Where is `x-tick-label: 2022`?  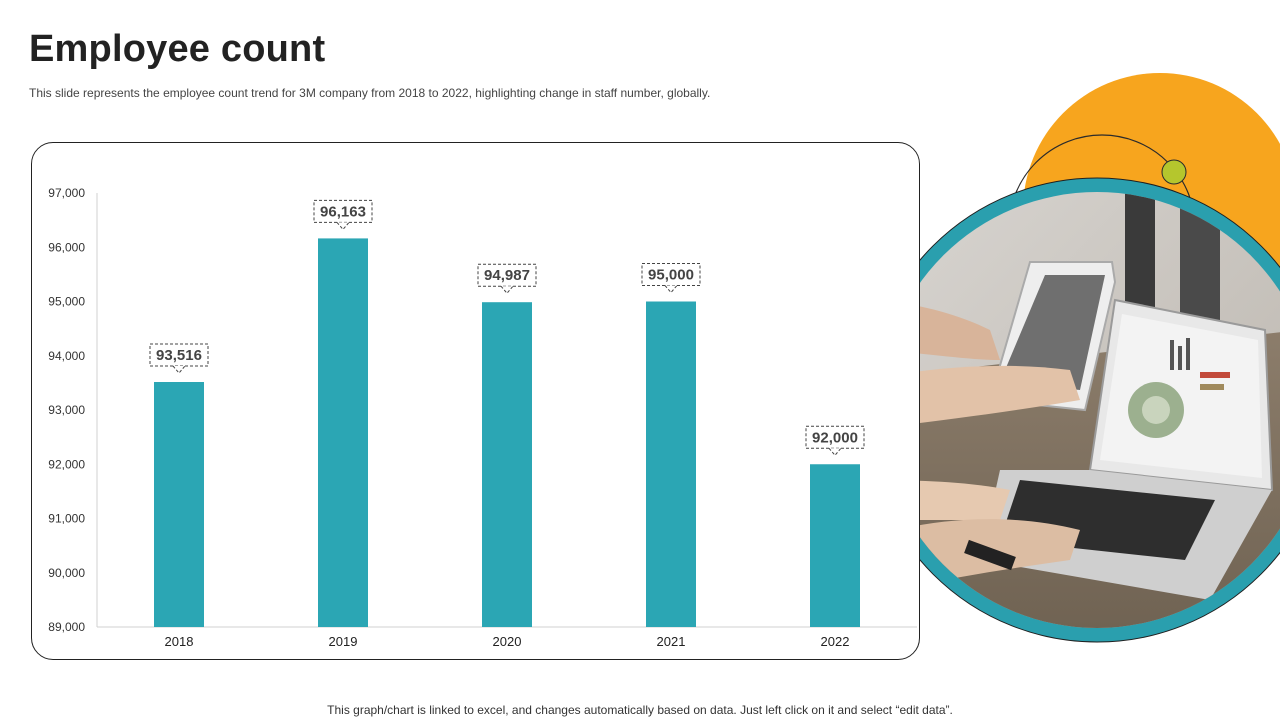
x-tick-label: 2022 is located at coordinates (835, 641).